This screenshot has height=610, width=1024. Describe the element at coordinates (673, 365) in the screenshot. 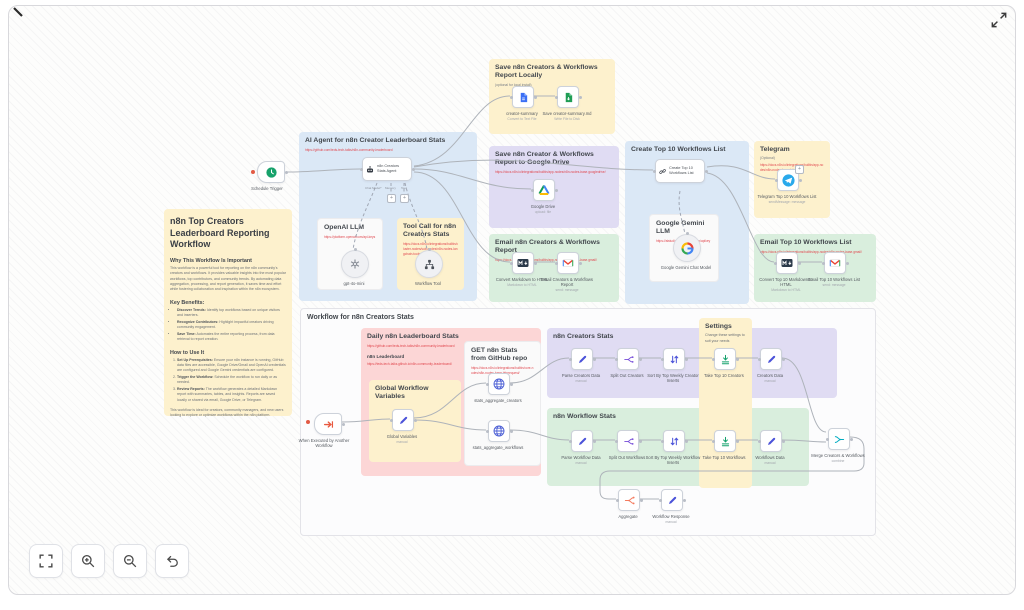

I see `node-sort-creators: Sort By Top Weekly Creator Inserts` at that location.